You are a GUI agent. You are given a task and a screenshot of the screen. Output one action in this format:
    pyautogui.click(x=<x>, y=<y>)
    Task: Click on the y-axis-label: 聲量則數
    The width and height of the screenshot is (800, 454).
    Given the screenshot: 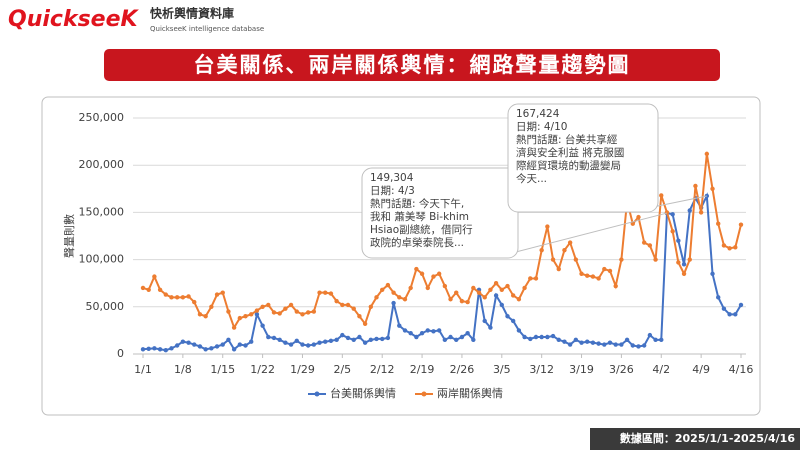 What is the action you would take?
    pyautogui.click(x=69, y=236)
    